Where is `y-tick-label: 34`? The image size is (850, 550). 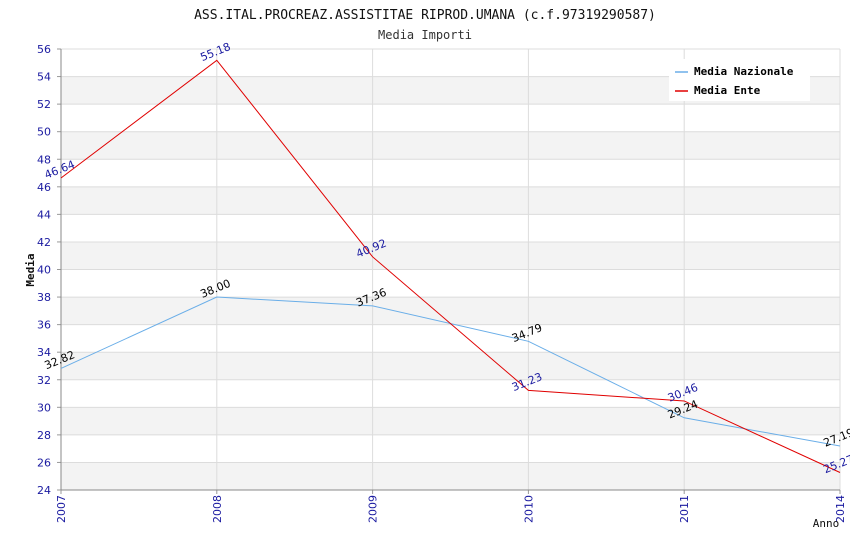 y-tick-label: 34 is located at coordinates (44, 352).